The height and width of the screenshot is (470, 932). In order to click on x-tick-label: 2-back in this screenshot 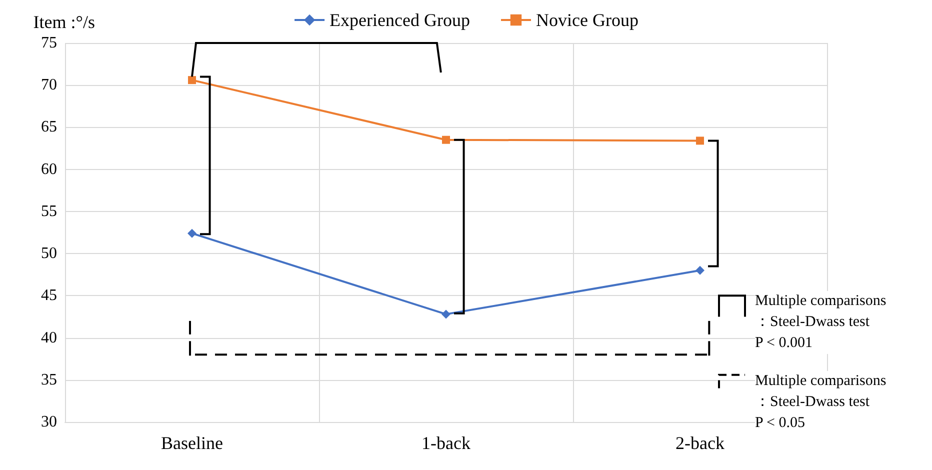, I will do `click(700, 443)`.